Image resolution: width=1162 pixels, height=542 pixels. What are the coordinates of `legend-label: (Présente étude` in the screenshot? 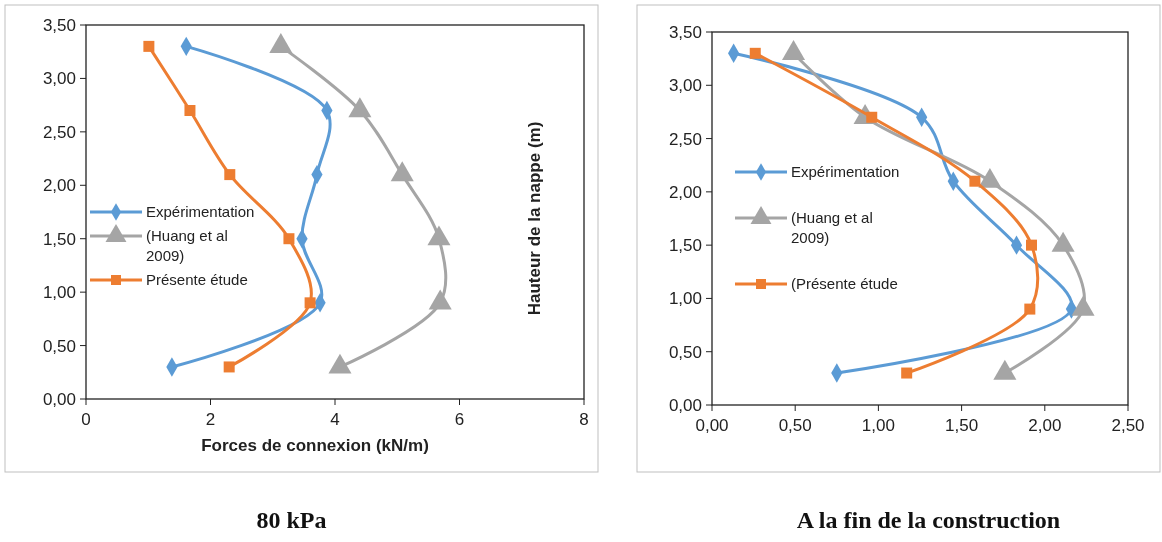 It's located at (844, 283).